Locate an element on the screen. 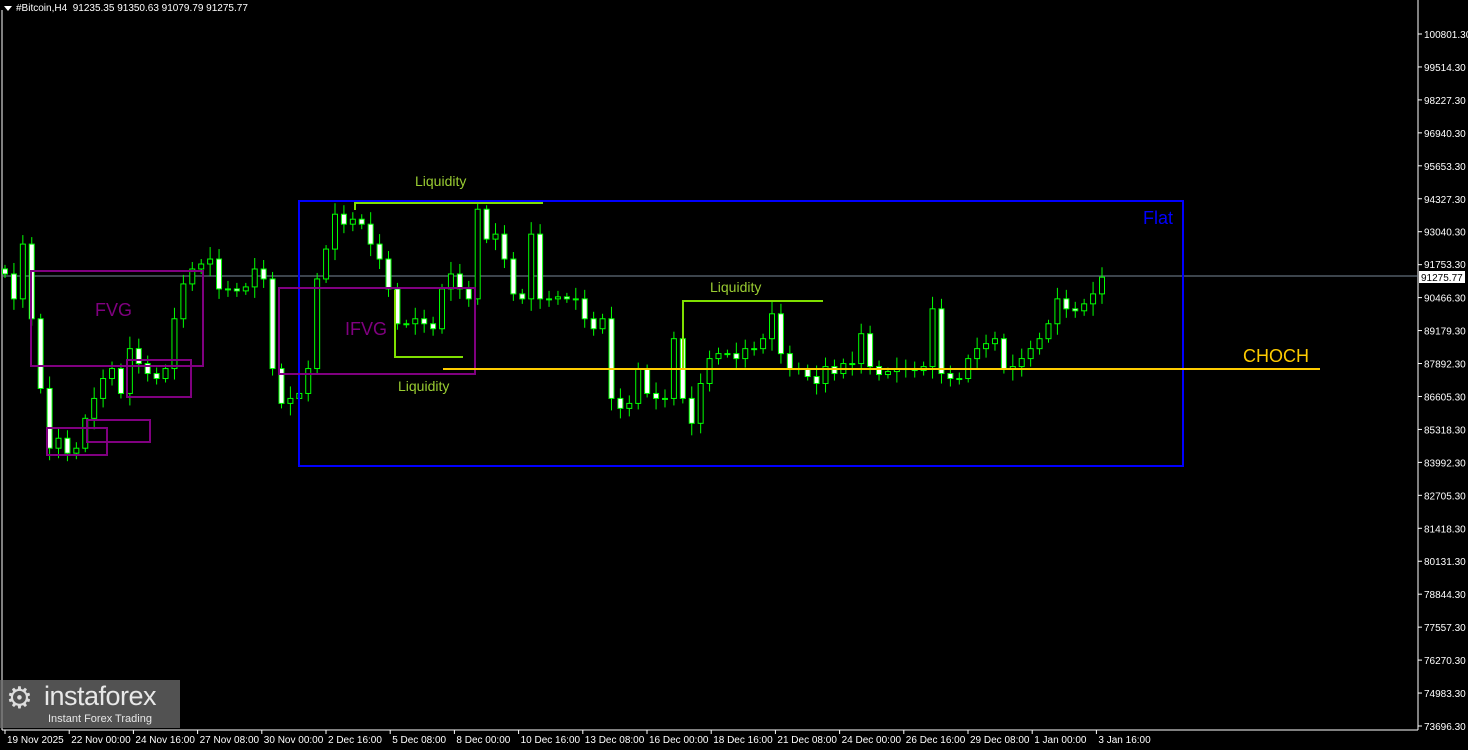 The image size is (1468, 750). liquidity-low-line is located at coordinates (428, 324).